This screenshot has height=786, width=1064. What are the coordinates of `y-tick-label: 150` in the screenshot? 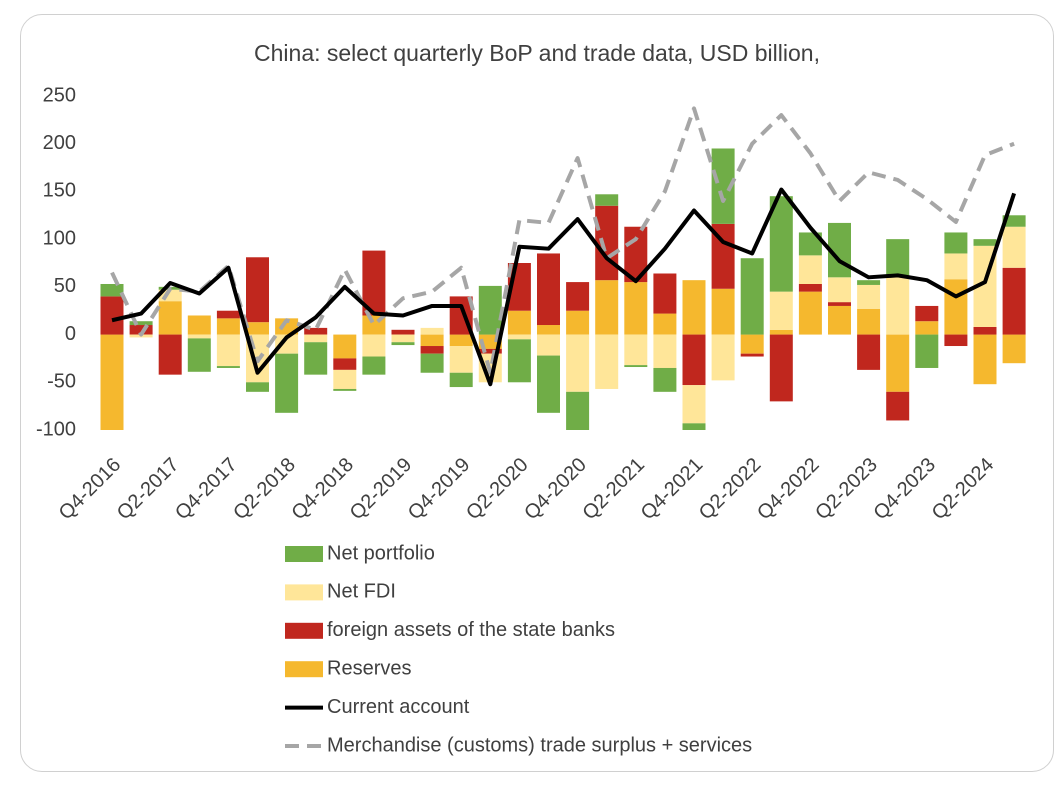 It's located at (59, 191).